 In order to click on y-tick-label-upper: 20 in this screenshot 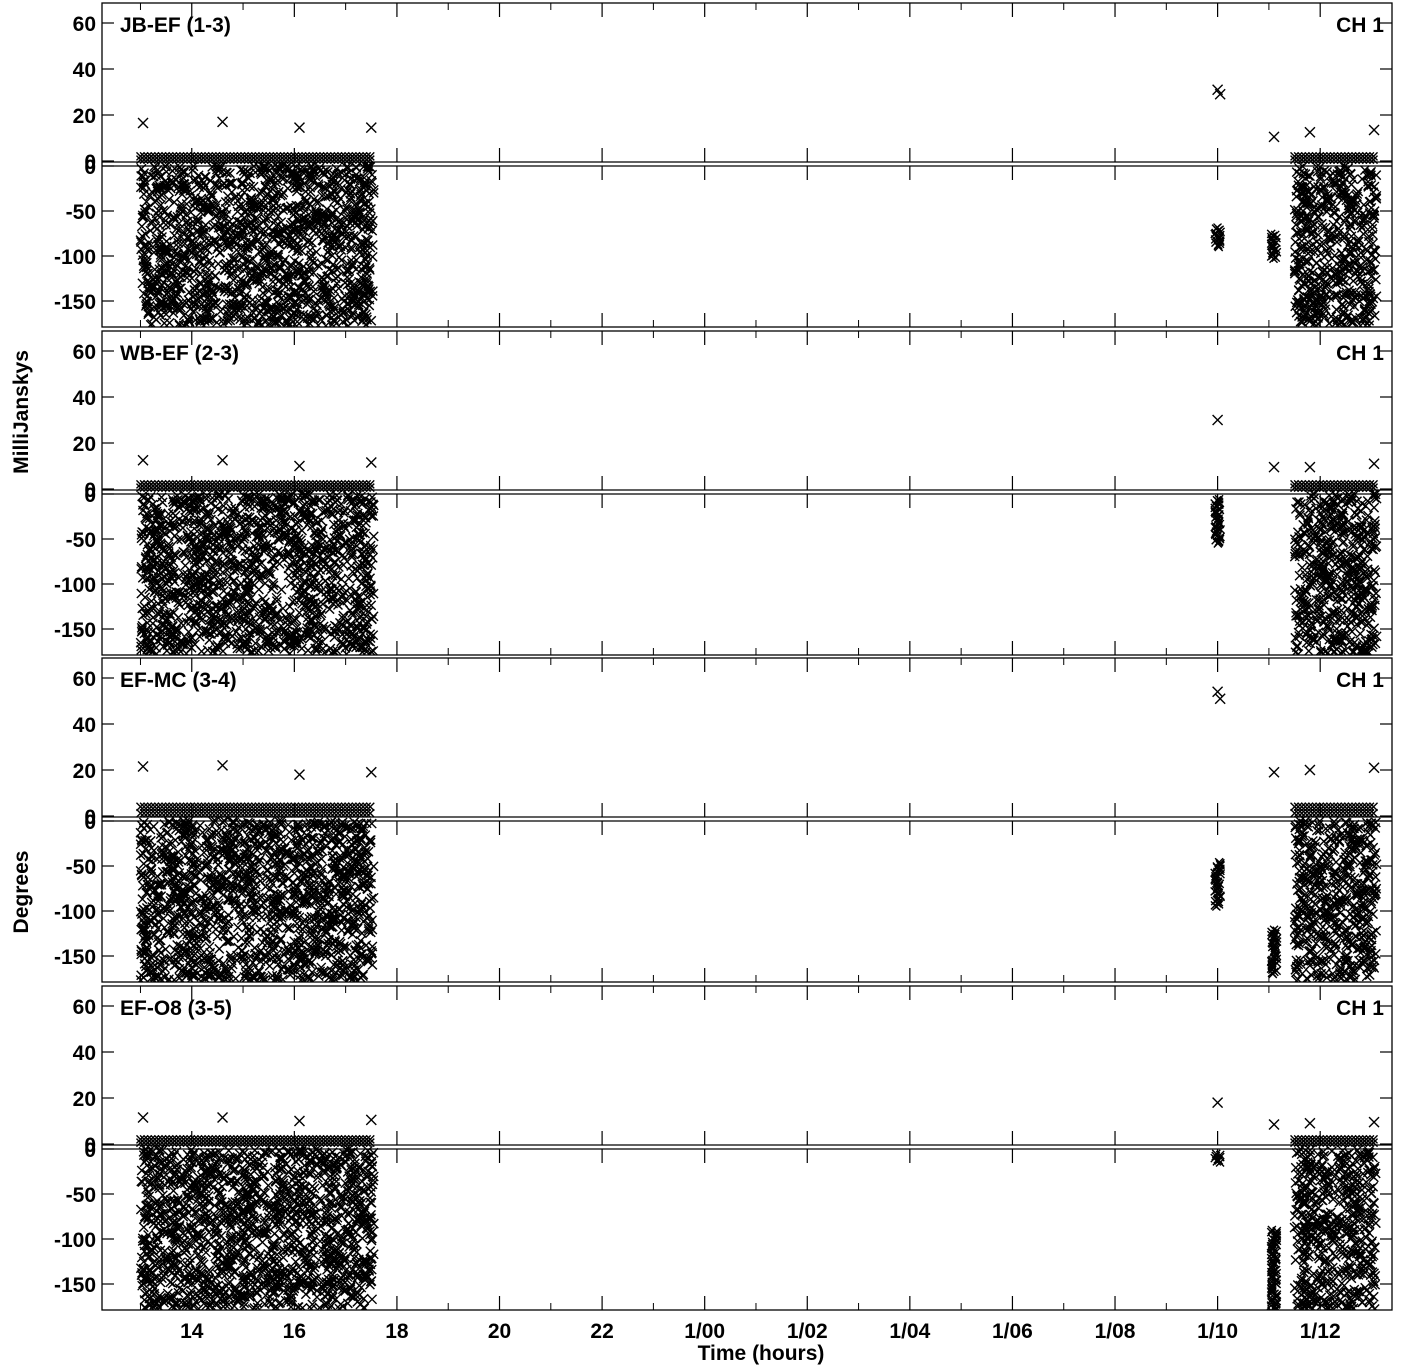, I will do `click(84, 116)`.